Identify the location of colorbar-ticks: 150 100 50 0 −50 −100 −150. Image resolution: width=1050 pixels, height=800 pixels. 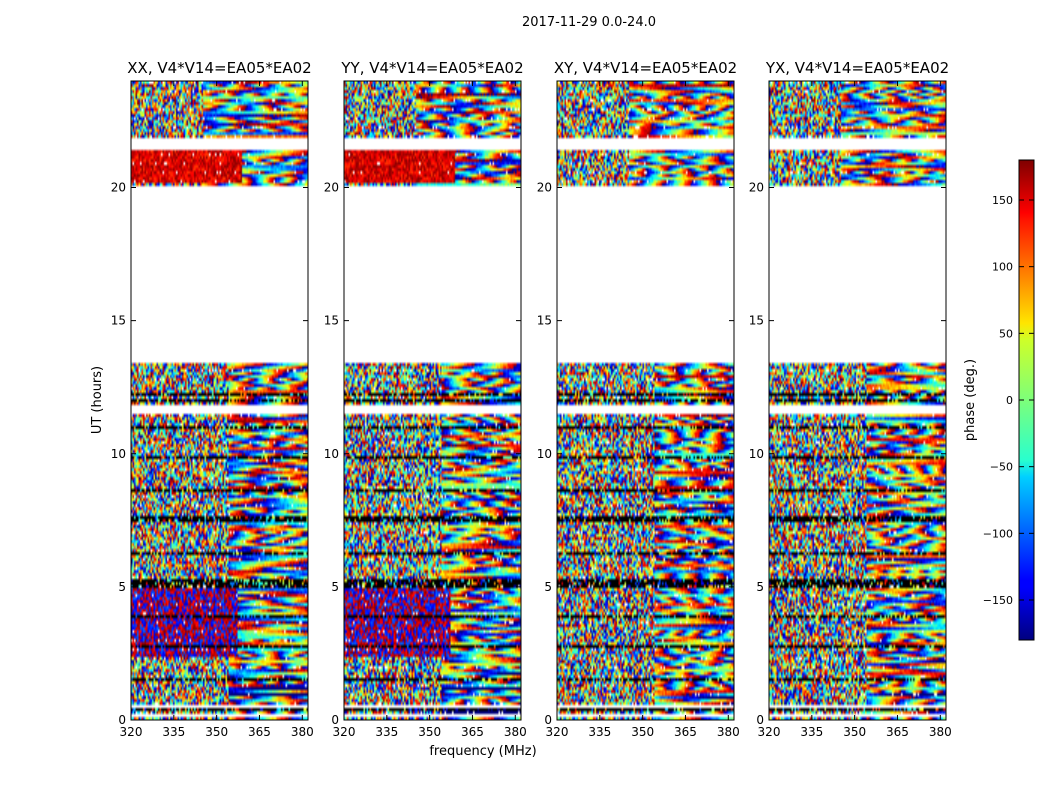
(1008, 400).